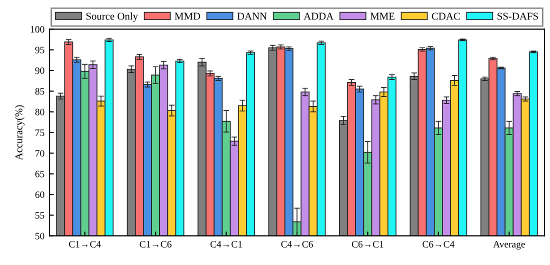  Describe the element at coordinates (438, 244) in the screenshot. I see `x-tick-label: C6→C4` at that location.